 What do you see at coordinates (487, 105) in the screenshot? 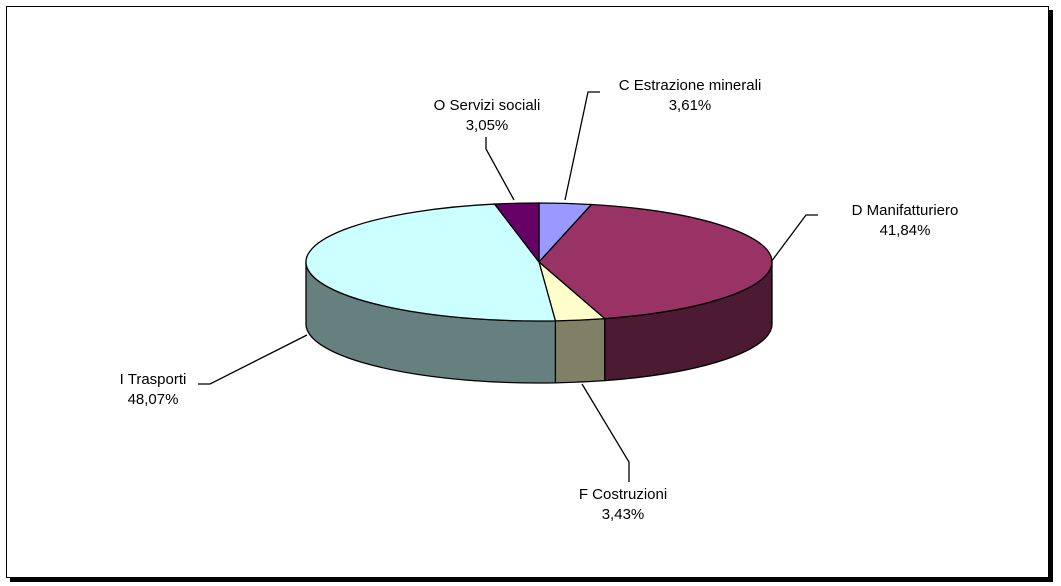
I see `label-servizi-sociali-name: O Servizi sociali` at bounding box center [487, 105].